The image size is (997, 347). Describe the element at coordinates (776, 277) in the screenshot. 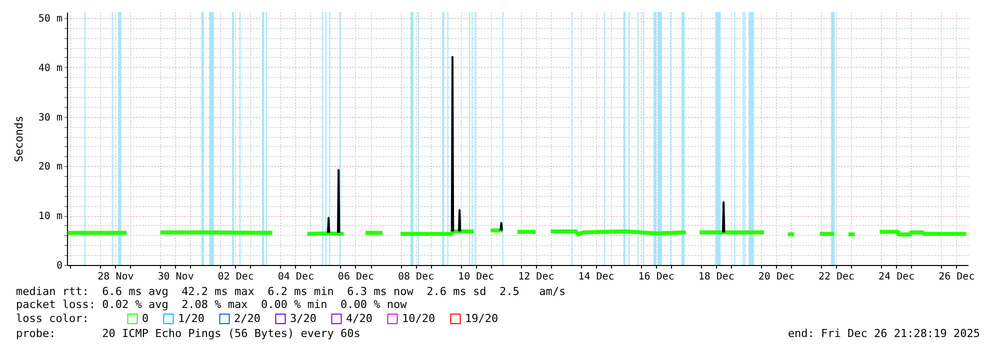

I see `x-tick-label: 20 Dec` at that location.